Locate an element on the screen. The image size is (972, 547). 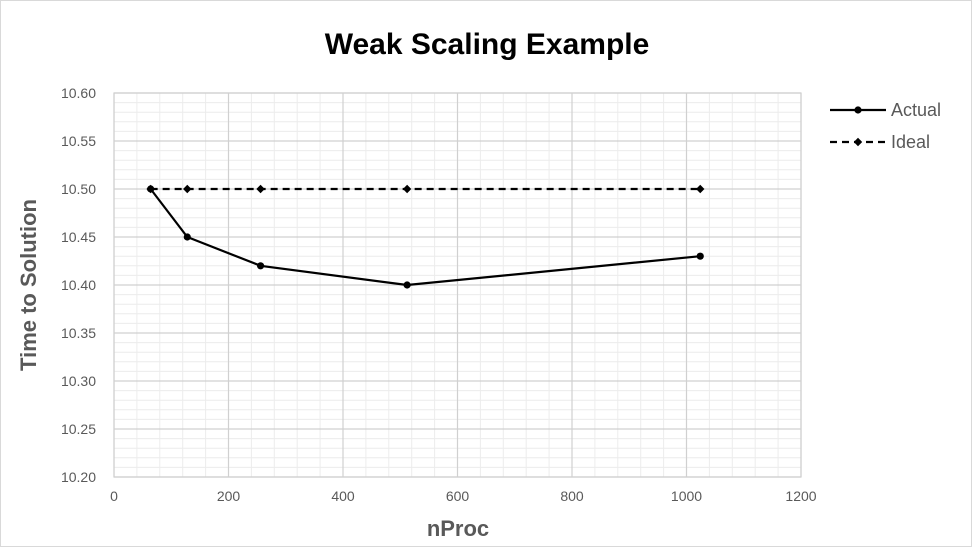
chart-title: Weak Scaling Example is located at coordinates (487, 44).